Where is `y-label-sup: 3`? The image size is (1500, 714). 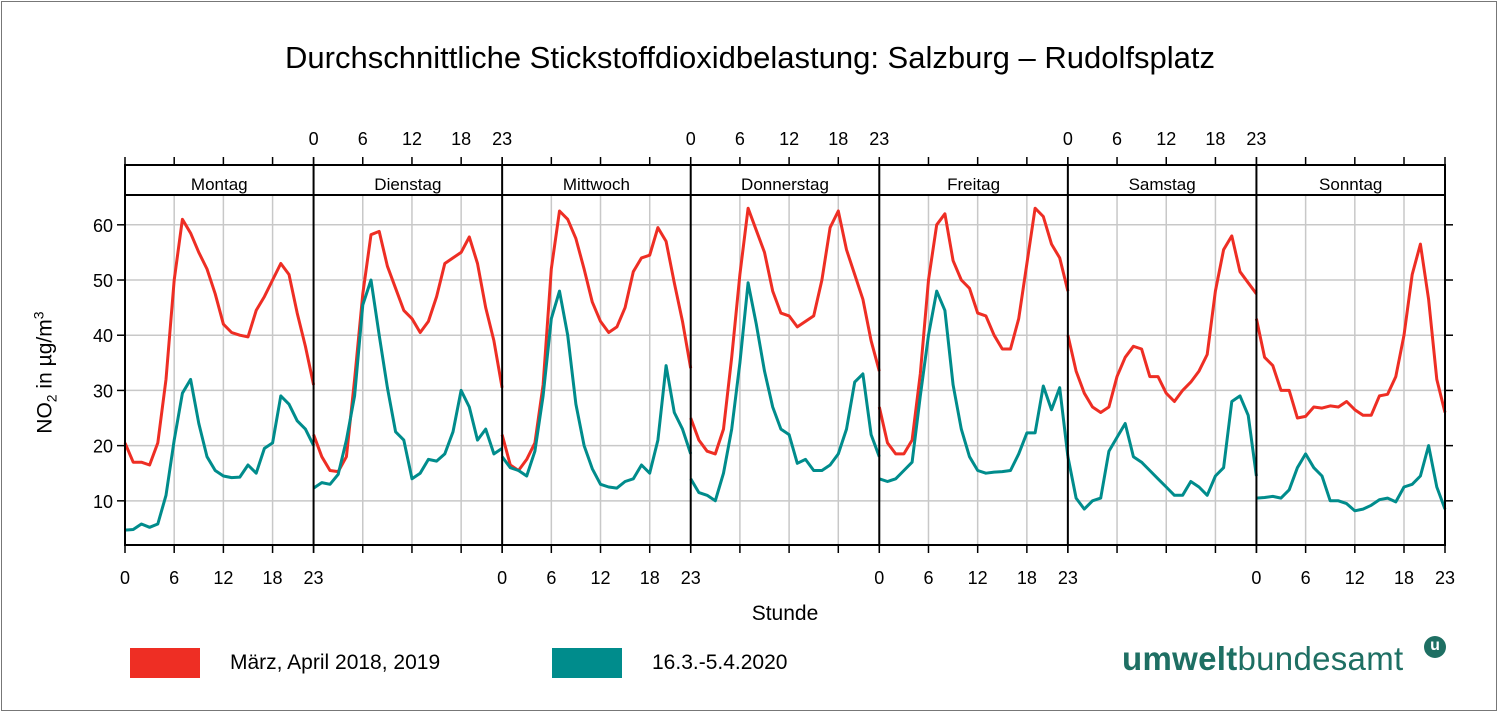 y-label-sup: 3 is located at coordinates (38, 315).